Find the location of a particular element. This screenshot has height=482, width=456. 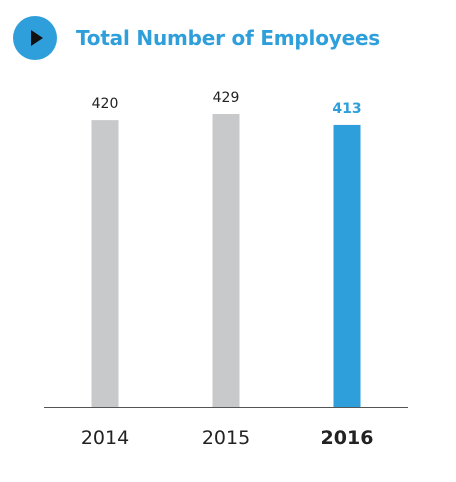

data-label-2016: 413 is located at coordinates (346, 109).